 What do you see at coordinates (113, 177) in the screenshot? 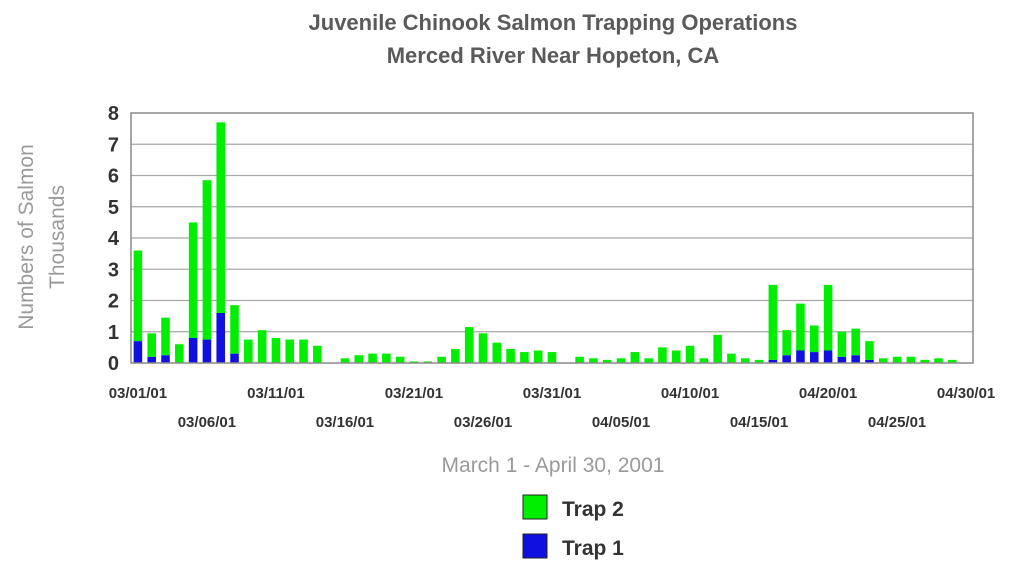
I see `y-tick-label: 6` at bounding box center [113, 177].